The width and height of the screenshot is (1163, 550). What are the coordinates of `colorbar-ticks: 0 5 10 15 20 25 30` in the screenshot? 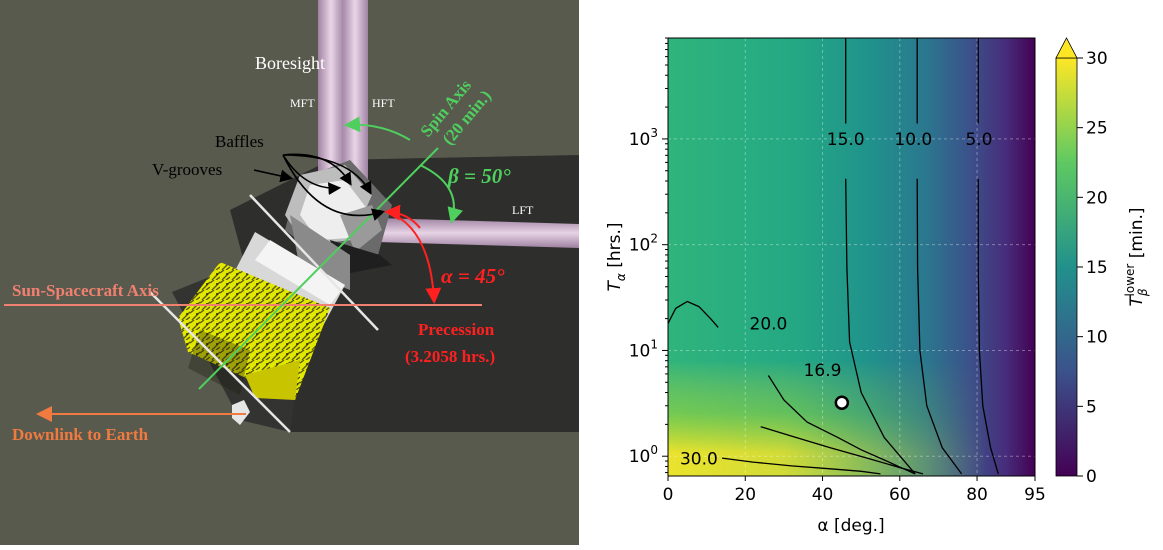 It's located at (1092, 268).